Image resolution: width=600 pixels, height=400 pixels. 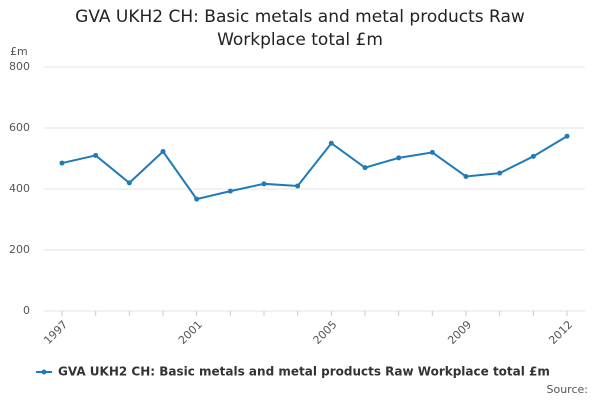 I want to click on y-tick-label: 400, so click(x=19, y=188).